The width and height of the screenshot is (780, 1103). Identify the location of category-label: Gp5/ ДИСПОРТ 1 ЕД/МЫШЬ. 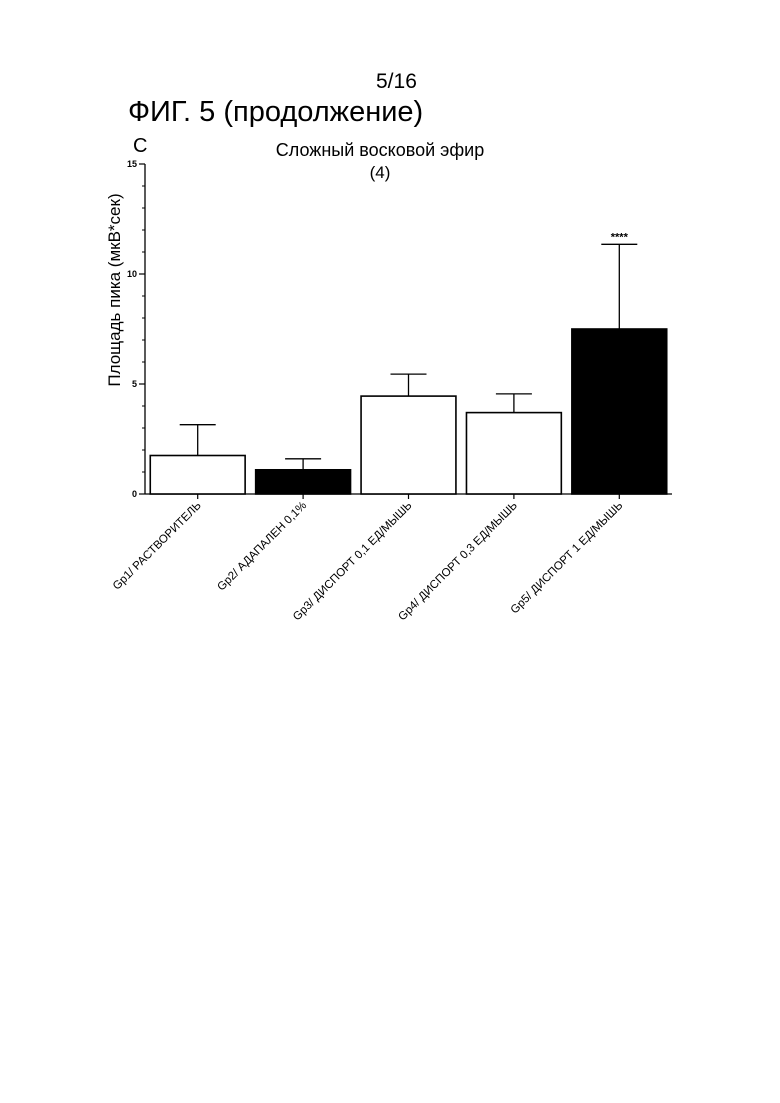
(567, 558).